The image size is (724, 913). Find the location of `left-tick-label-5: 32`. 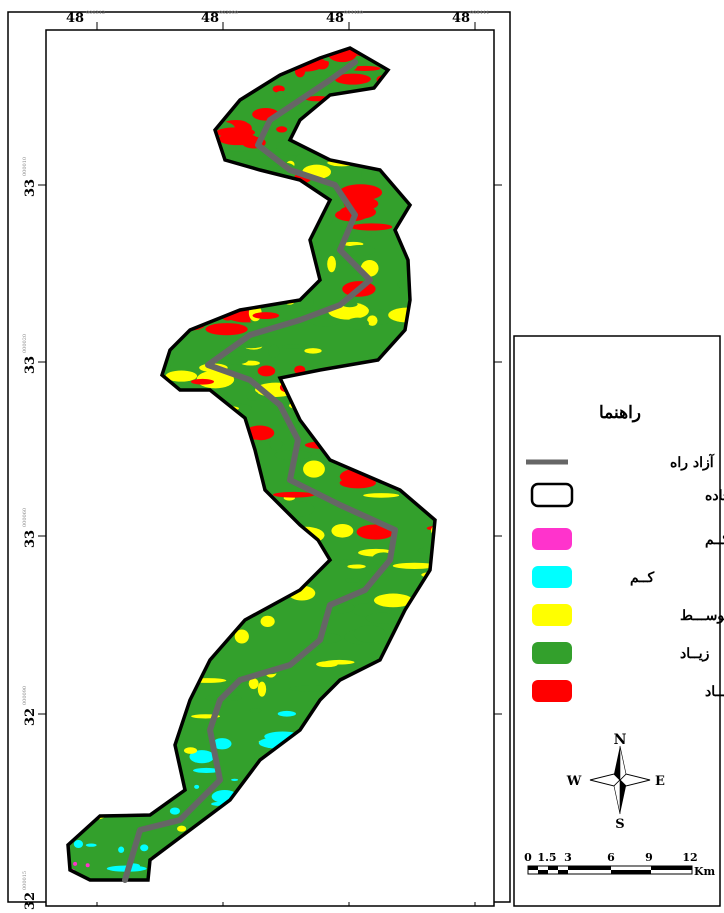

left-tick-label-5: 32 is located at coordinates (30, 901).